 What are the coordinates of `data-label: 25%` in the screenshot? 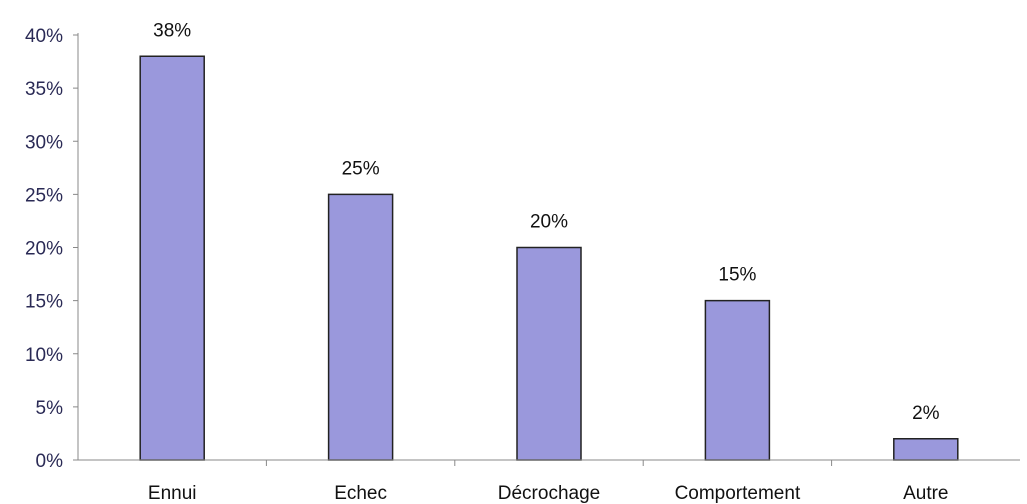 It's located at (361, 168).